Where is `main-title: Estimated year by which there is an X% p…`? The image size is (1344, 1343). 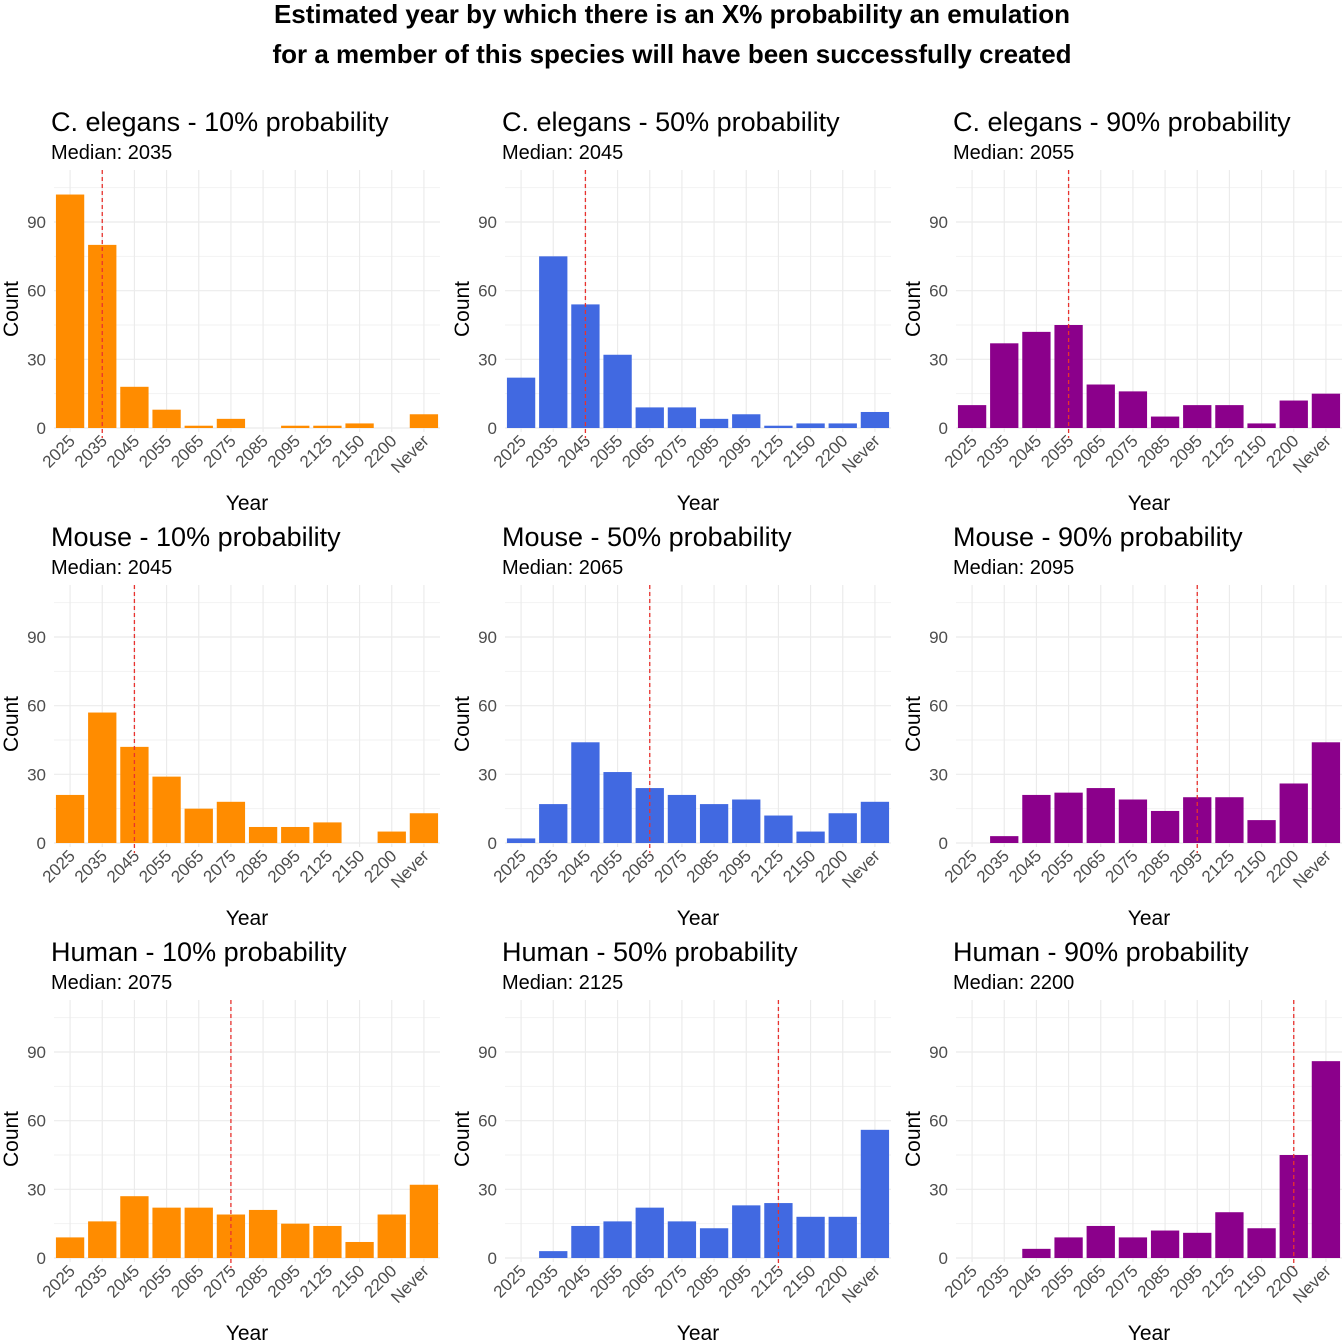 main-title: Estimated year by which there is an X% p… is located at coordinates (672, 40).